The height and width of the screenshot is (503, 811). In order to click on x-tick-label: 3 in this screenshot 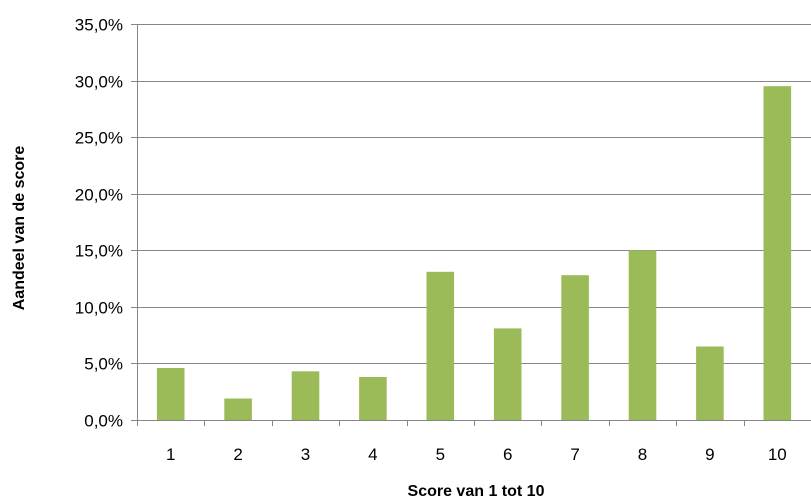, I will do `click(305, 454)`.